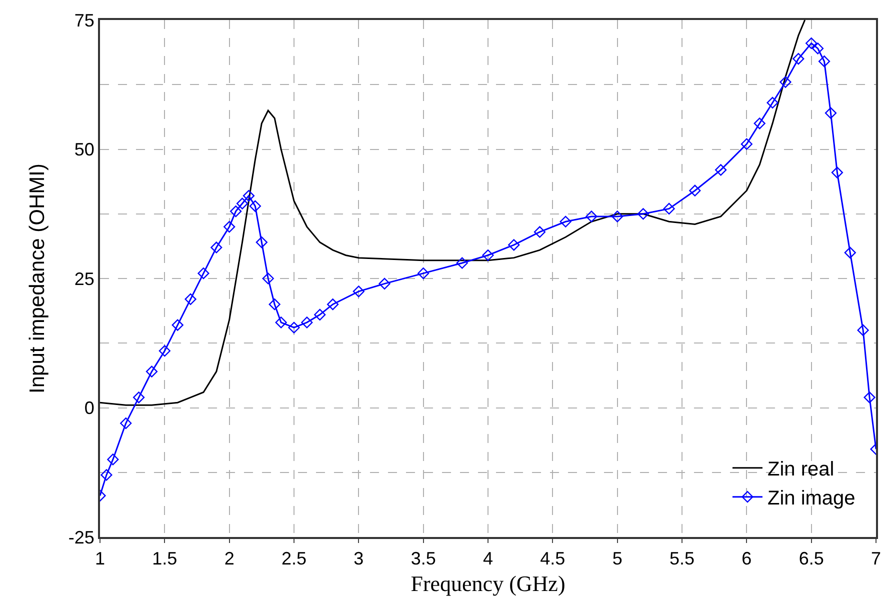 The width and height of the screenshot is (884, 612). What do you see at coordinates (488, 583) in the screenshot?
I see `x-axis-title: Frequency (GHz)` at bounding box center [488, 583].